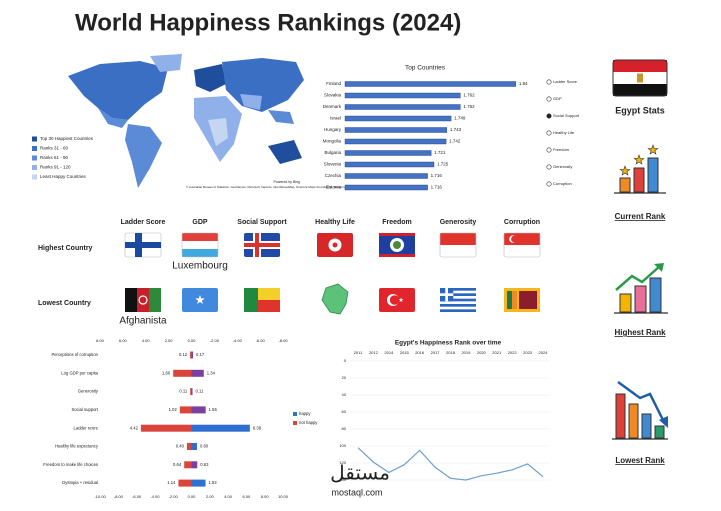 The image size is (721, 511). Describe the element at coordinates (458, 245) in the screenshot. I see `flag-indonesia` at that location.